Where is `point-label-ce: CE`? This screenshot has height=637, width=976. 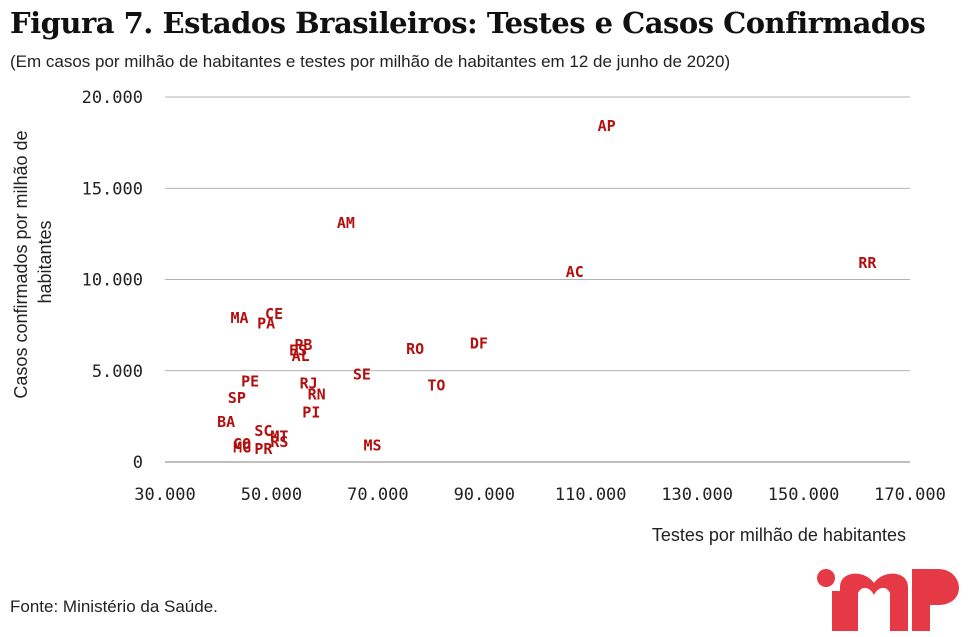 point-label-ce: CE is located at coordinates (274, 314).